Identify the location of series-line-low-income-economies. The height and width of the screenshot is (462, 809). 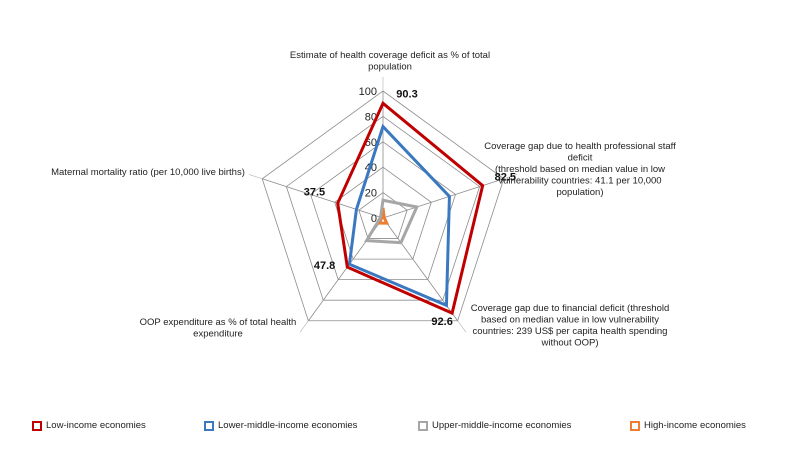
(410, 208).